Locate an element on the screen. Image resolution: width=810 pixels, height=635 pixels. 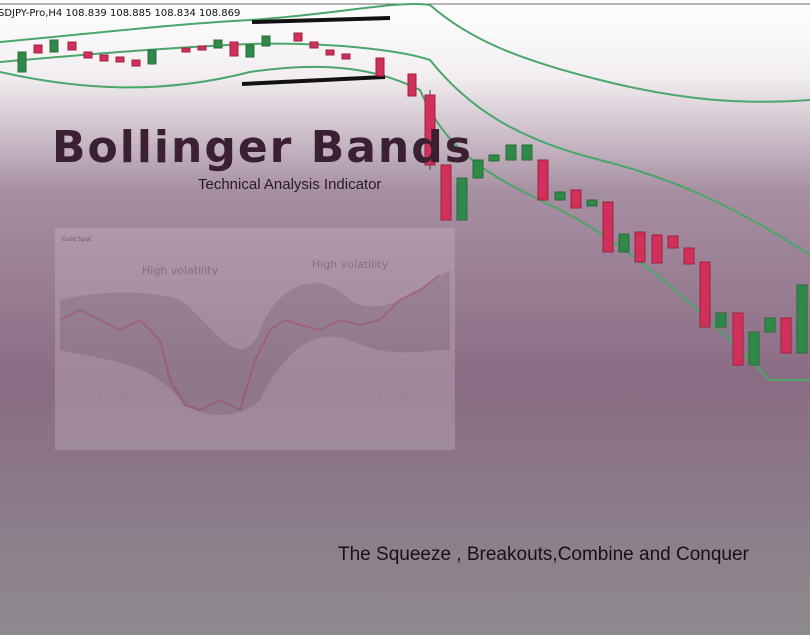
subtitle: Technical Analysis Indicator is located at coordinates (289, 184).